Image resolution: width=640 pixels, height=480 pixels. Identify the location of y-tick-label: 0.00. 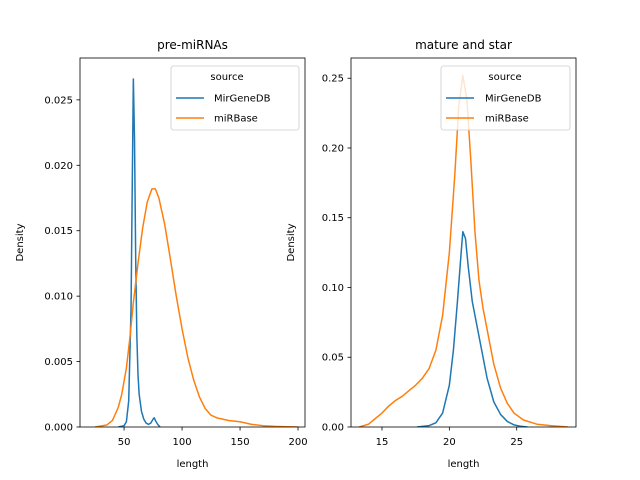
(333, 428).